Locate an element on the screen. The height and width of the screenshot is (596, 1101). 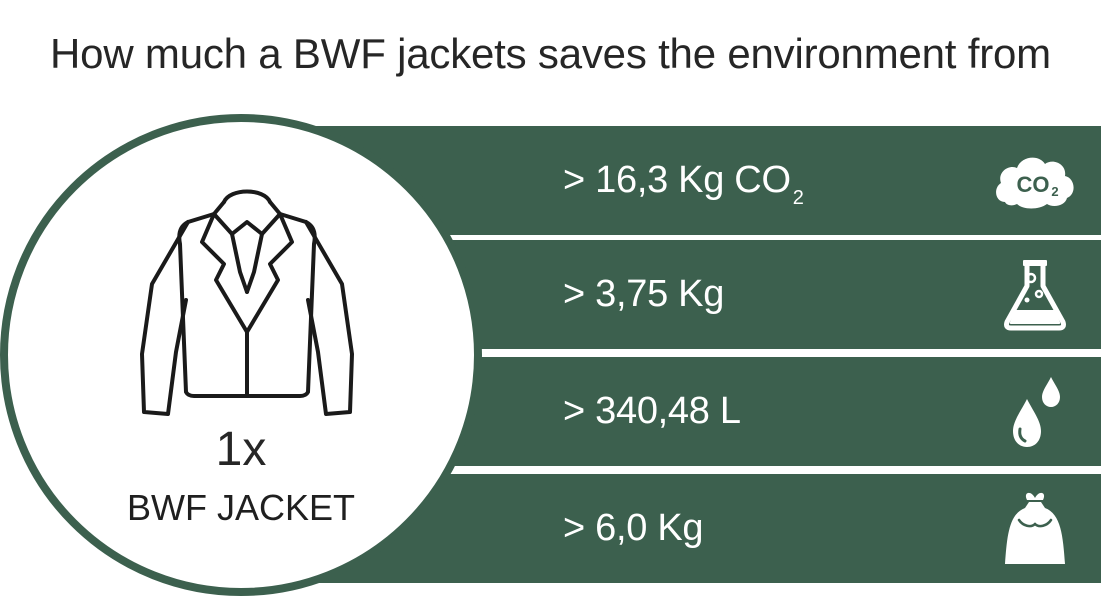
svg-text: CO is located at coordinates (1033, 184).